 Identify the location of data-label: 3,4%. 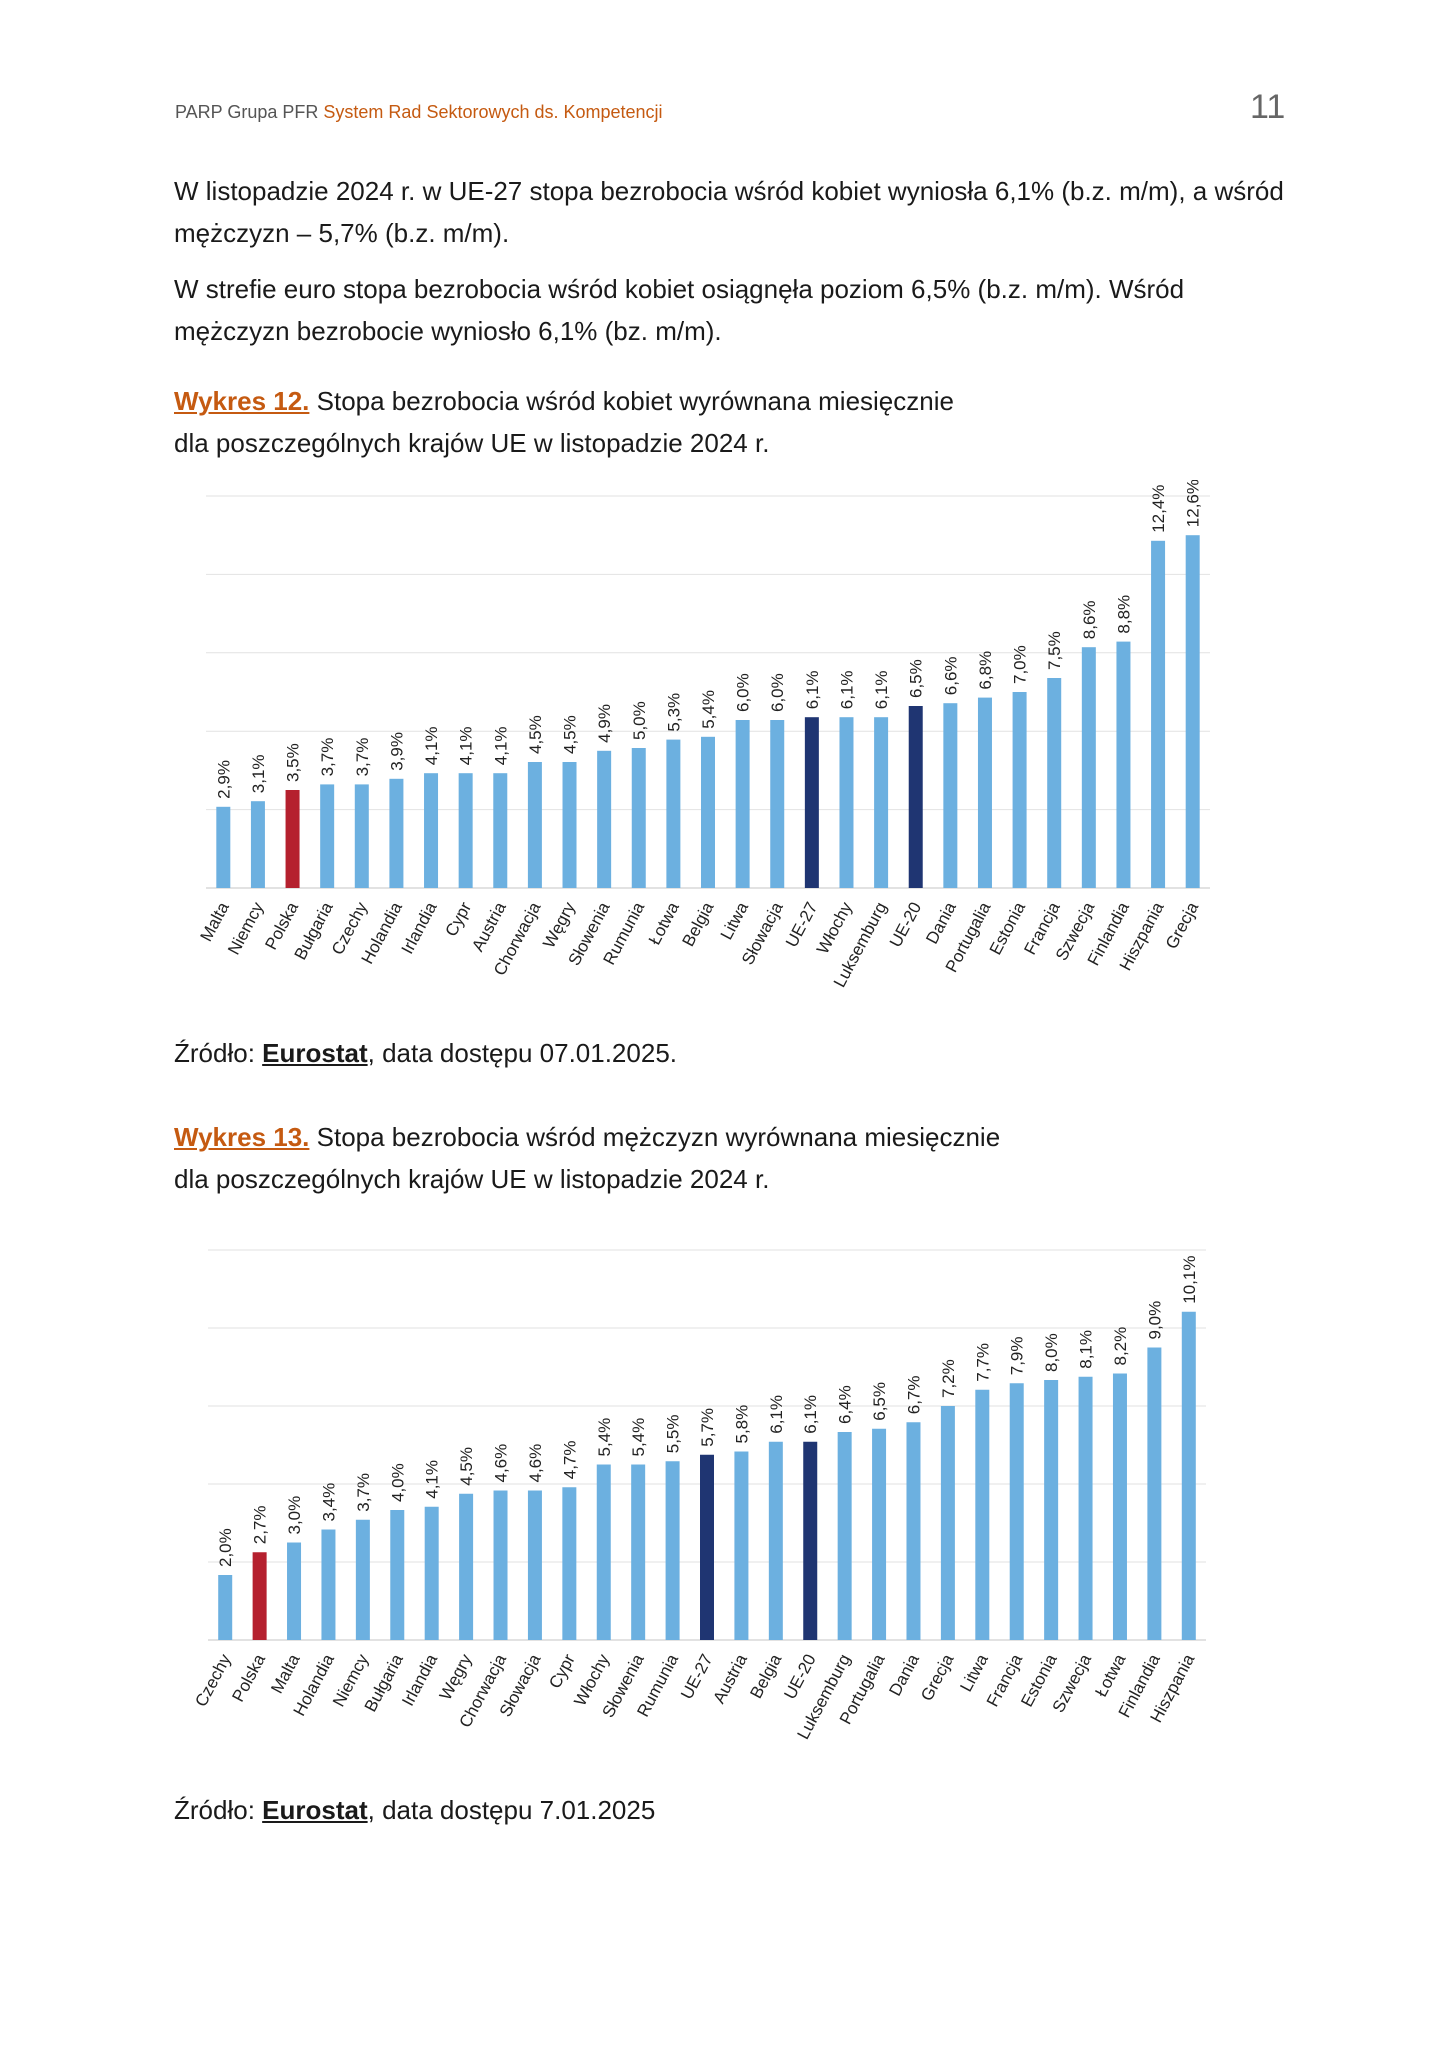
(328, 1502).